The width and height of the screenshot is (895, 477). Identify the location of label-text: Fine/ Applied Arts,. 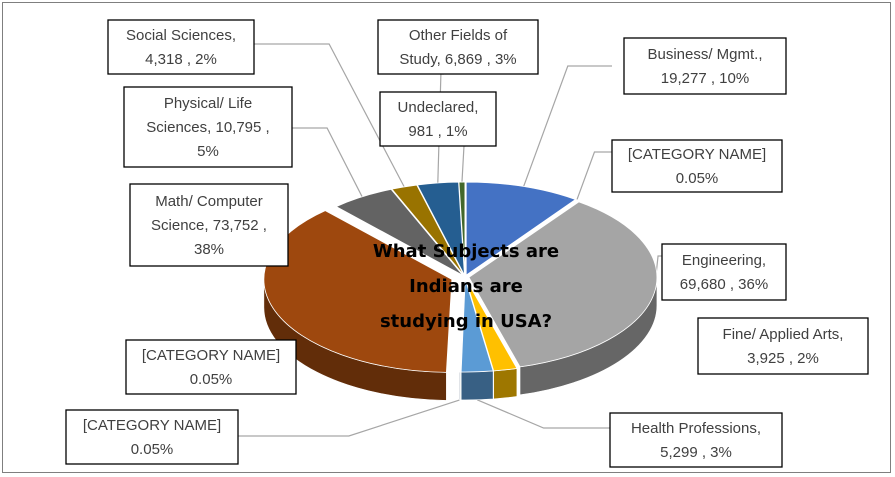
(783, 334).